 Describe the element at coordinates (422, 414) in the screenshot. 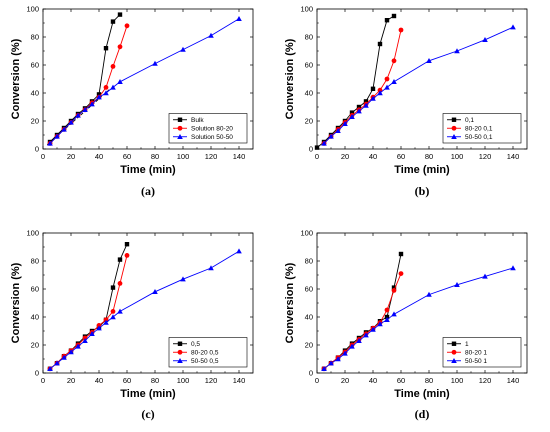

I see `panel-label: (d)` at that location.